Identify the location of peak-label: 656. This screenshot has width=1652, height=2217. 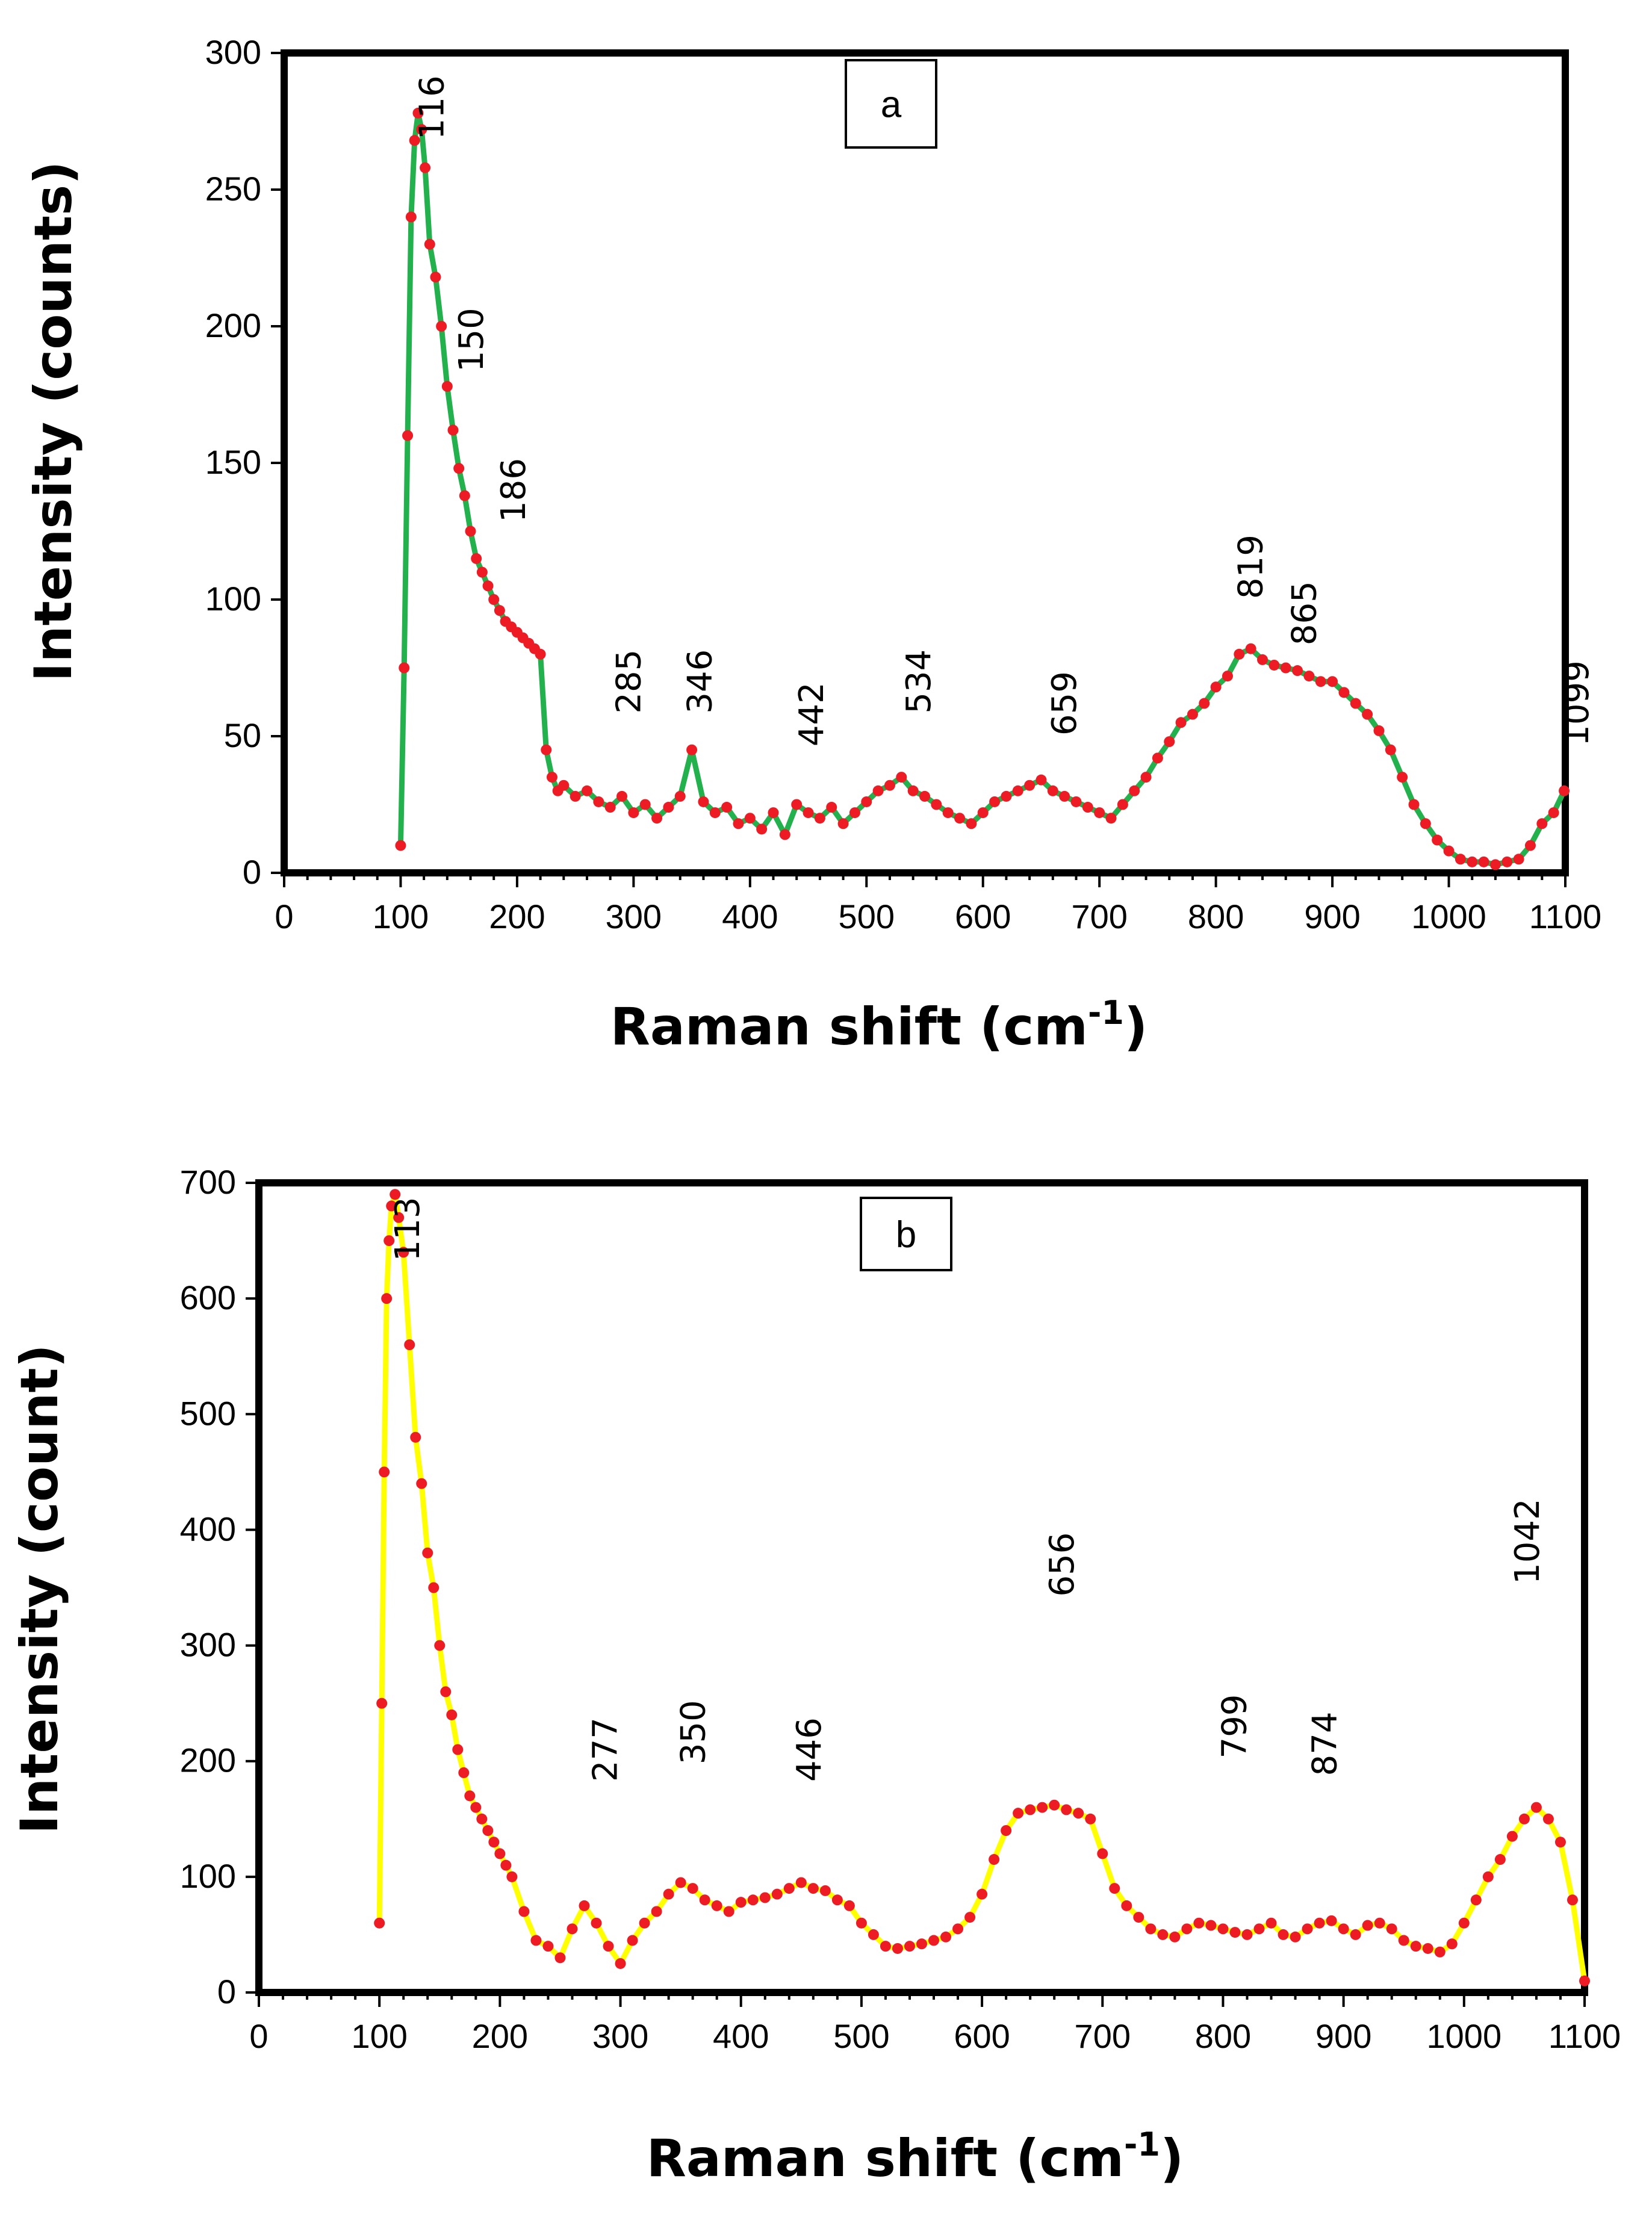
(1062, 1565).